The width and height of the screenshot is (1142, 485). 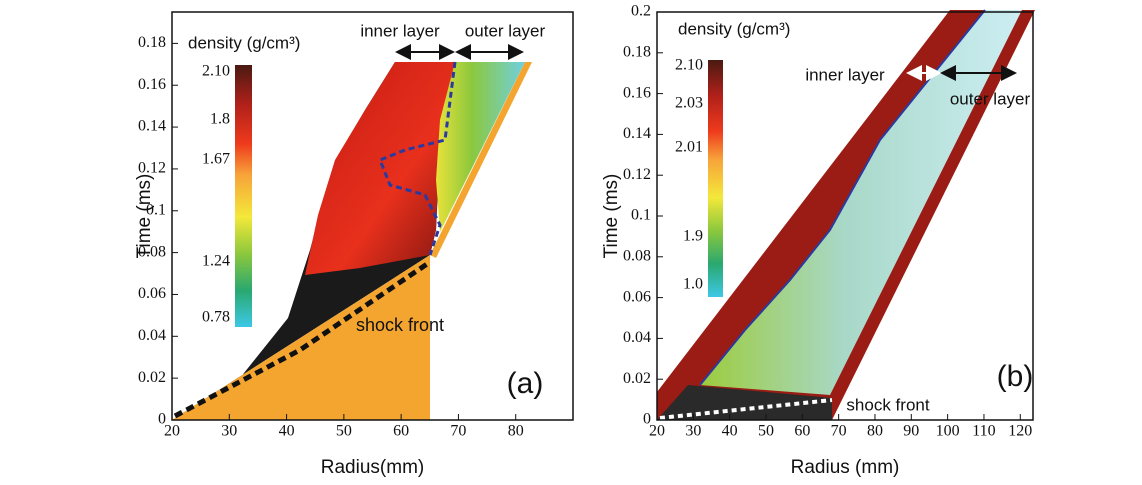 What do you see at coordinates (689, 147) in the screenshot?
I see `colorbar-tick-label: 2.01` at bounding box center [689, 147].